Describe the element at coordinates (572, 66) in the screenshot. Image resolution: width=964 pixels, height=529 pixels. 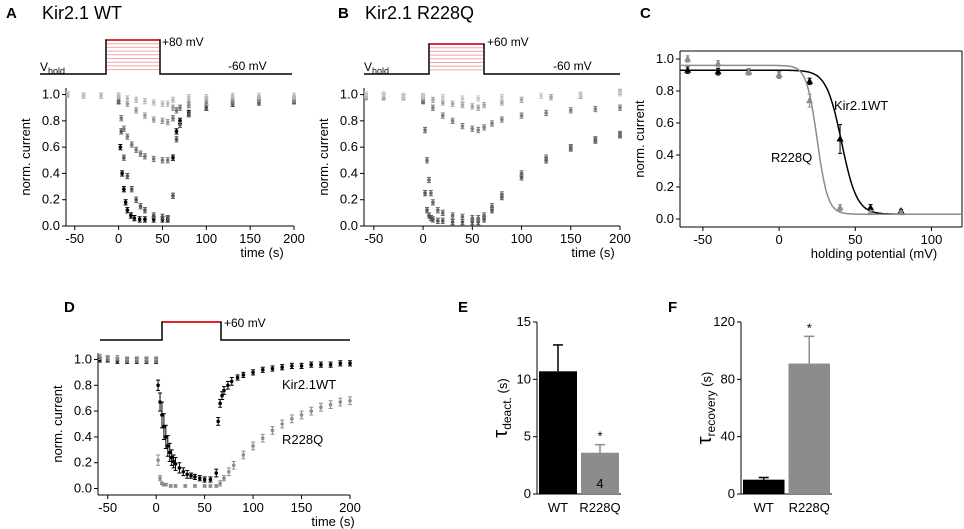
I see `protocol-b-return-label: -60 mV` at that location.